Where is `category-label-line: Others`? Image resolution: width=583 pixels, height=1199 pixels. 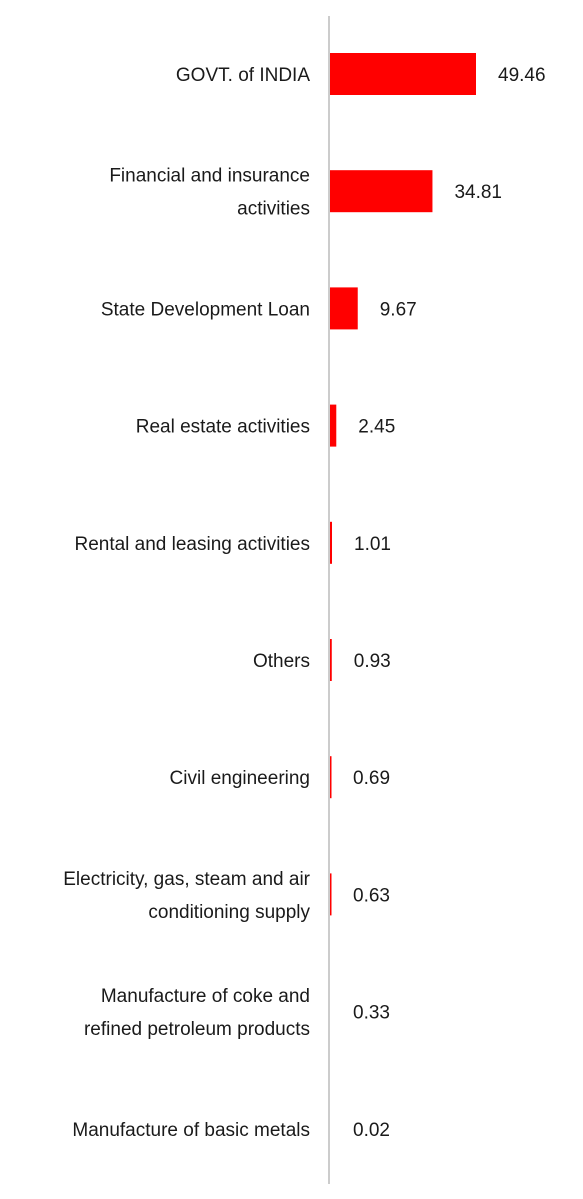
category-label-line: Others is located at coordinates (281, 661).